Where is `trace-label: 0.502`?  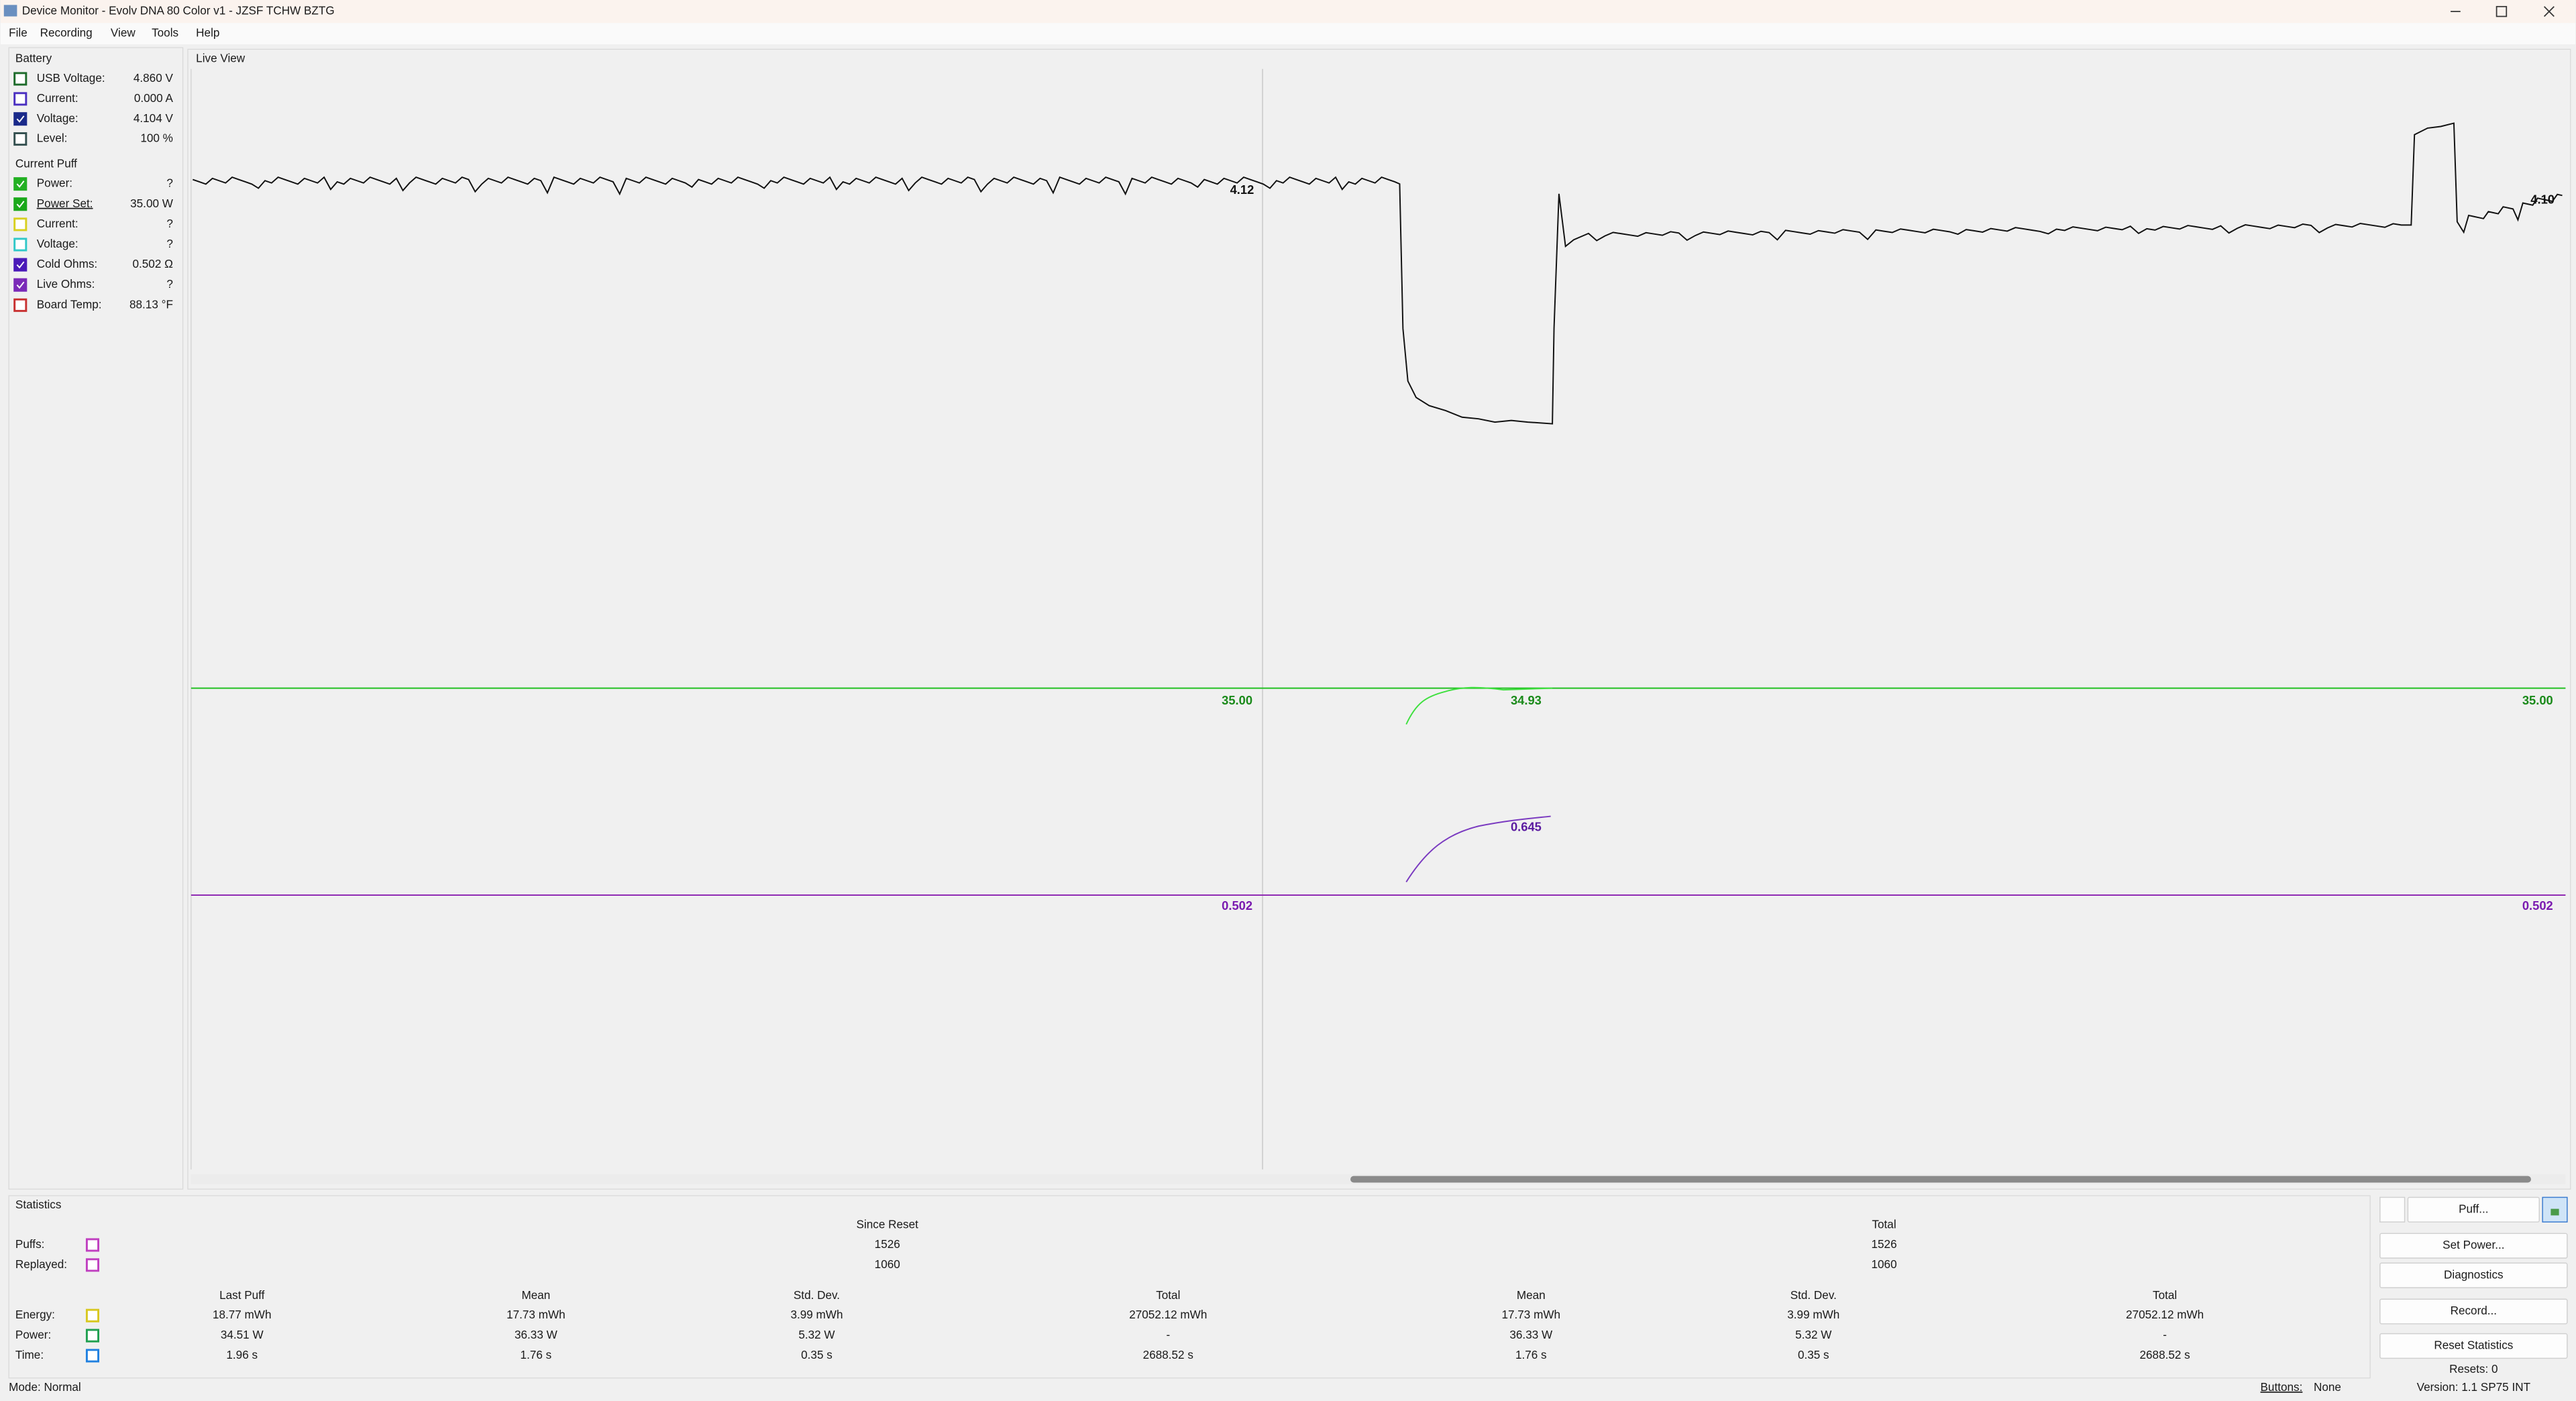
trace-label: 0.502 is located at coordinates (1237, 905).